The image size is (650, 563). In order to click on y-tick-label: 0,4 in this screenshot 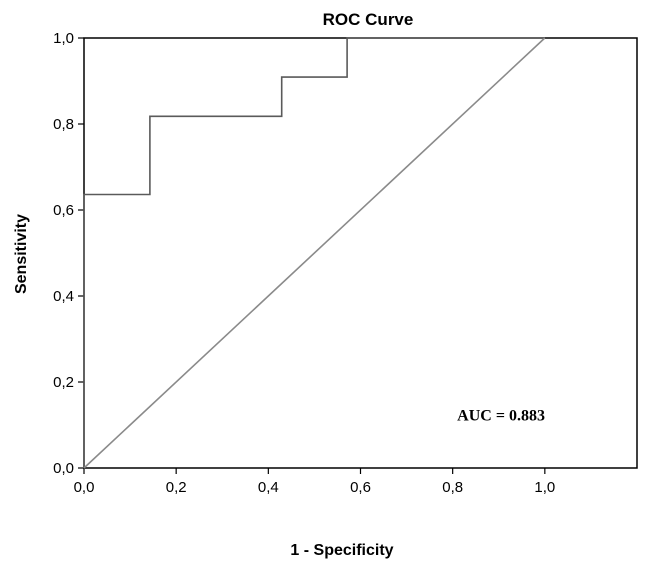, I will do `click(63, 296)`.